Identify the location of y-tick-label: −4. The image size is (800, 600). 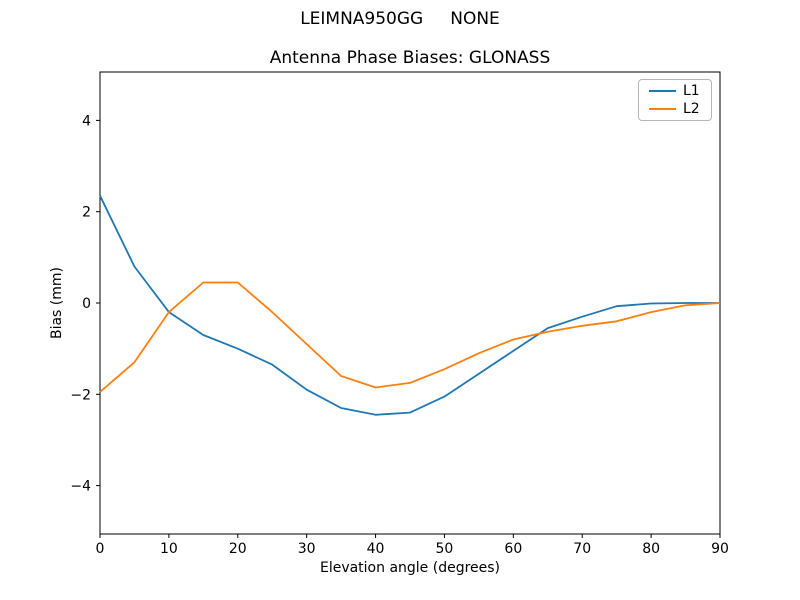
(80, 487).